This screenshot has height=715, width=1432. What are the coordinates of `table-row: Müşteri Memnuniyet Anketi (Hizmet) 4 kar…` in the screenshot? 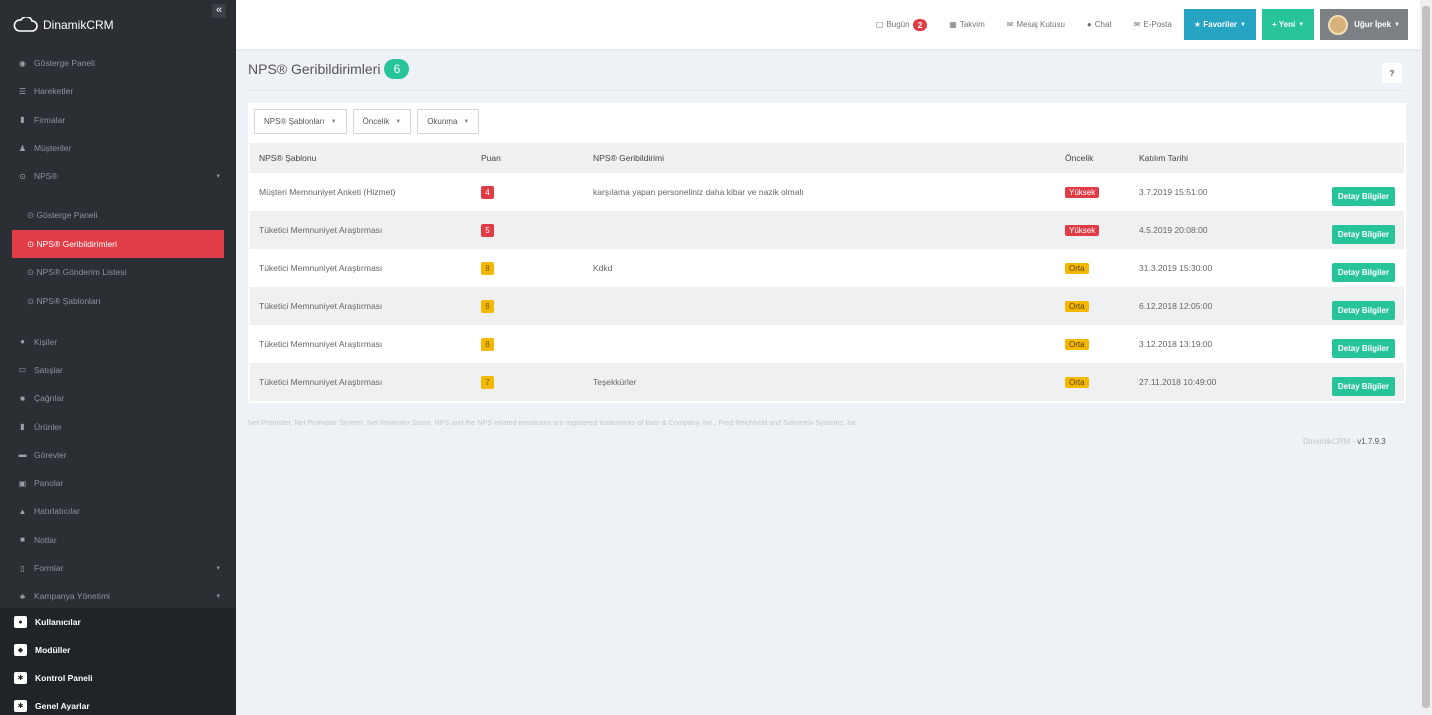 It's located at (827, 192).